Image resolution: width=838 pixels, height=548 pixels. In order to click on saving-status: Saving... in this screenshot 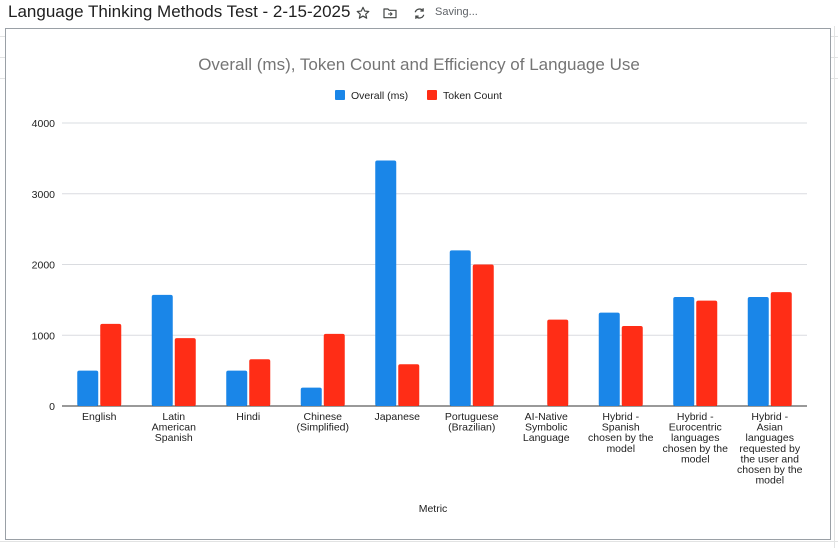, I will do `click(456, 12)`.